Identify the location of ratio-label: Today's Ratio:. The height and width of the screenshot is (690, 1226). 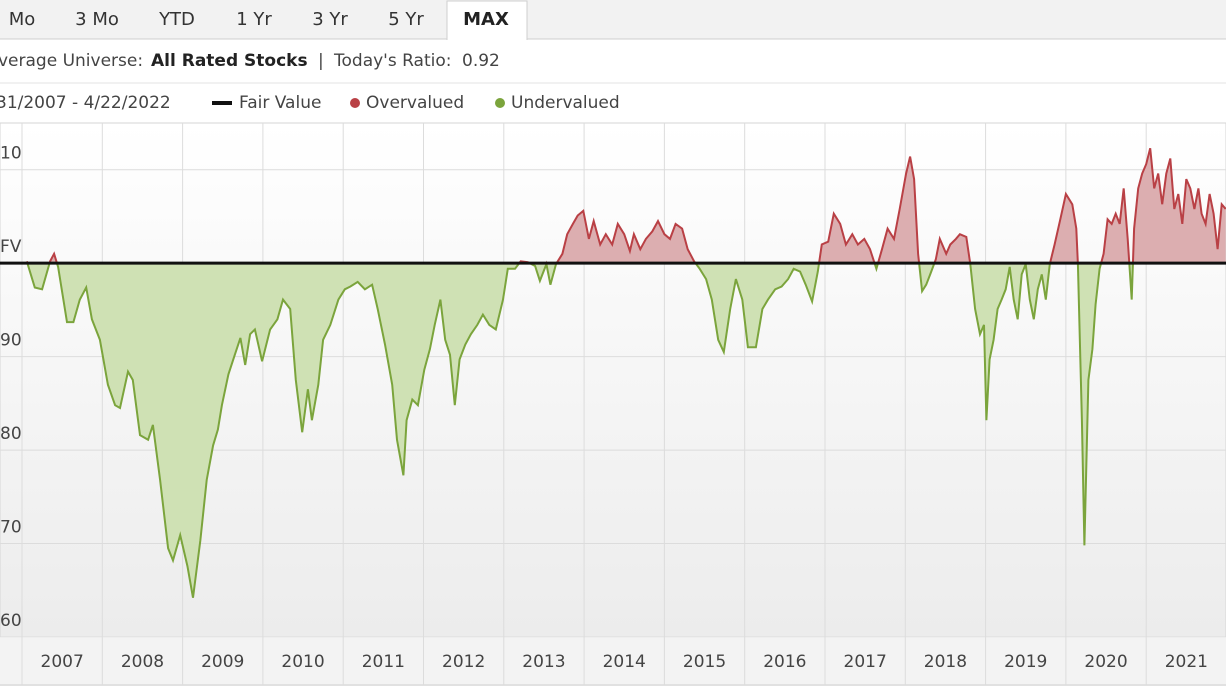
(392, 61).